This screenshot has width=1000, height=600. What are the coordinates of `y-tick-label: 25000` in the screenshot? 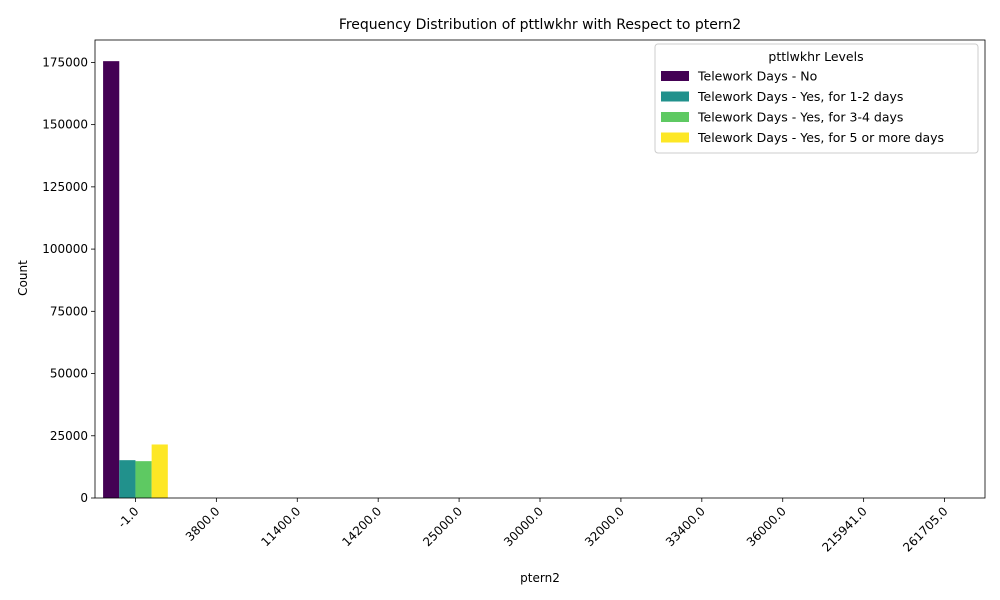 It's located at (69, 436).